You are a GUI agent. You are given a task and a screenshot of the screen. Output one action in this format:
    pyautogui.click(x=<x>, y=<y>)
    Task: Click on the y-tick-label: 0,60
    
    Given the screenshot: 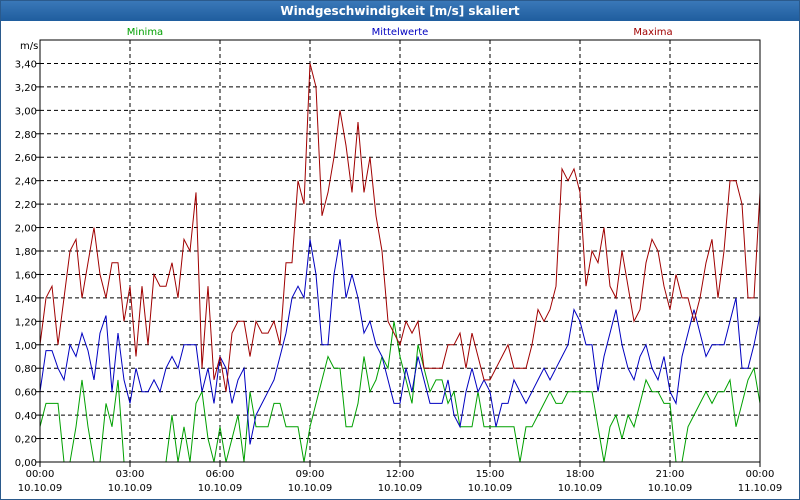 What is the action you would take?
    pyautogui.click(x=26, y=393)
    